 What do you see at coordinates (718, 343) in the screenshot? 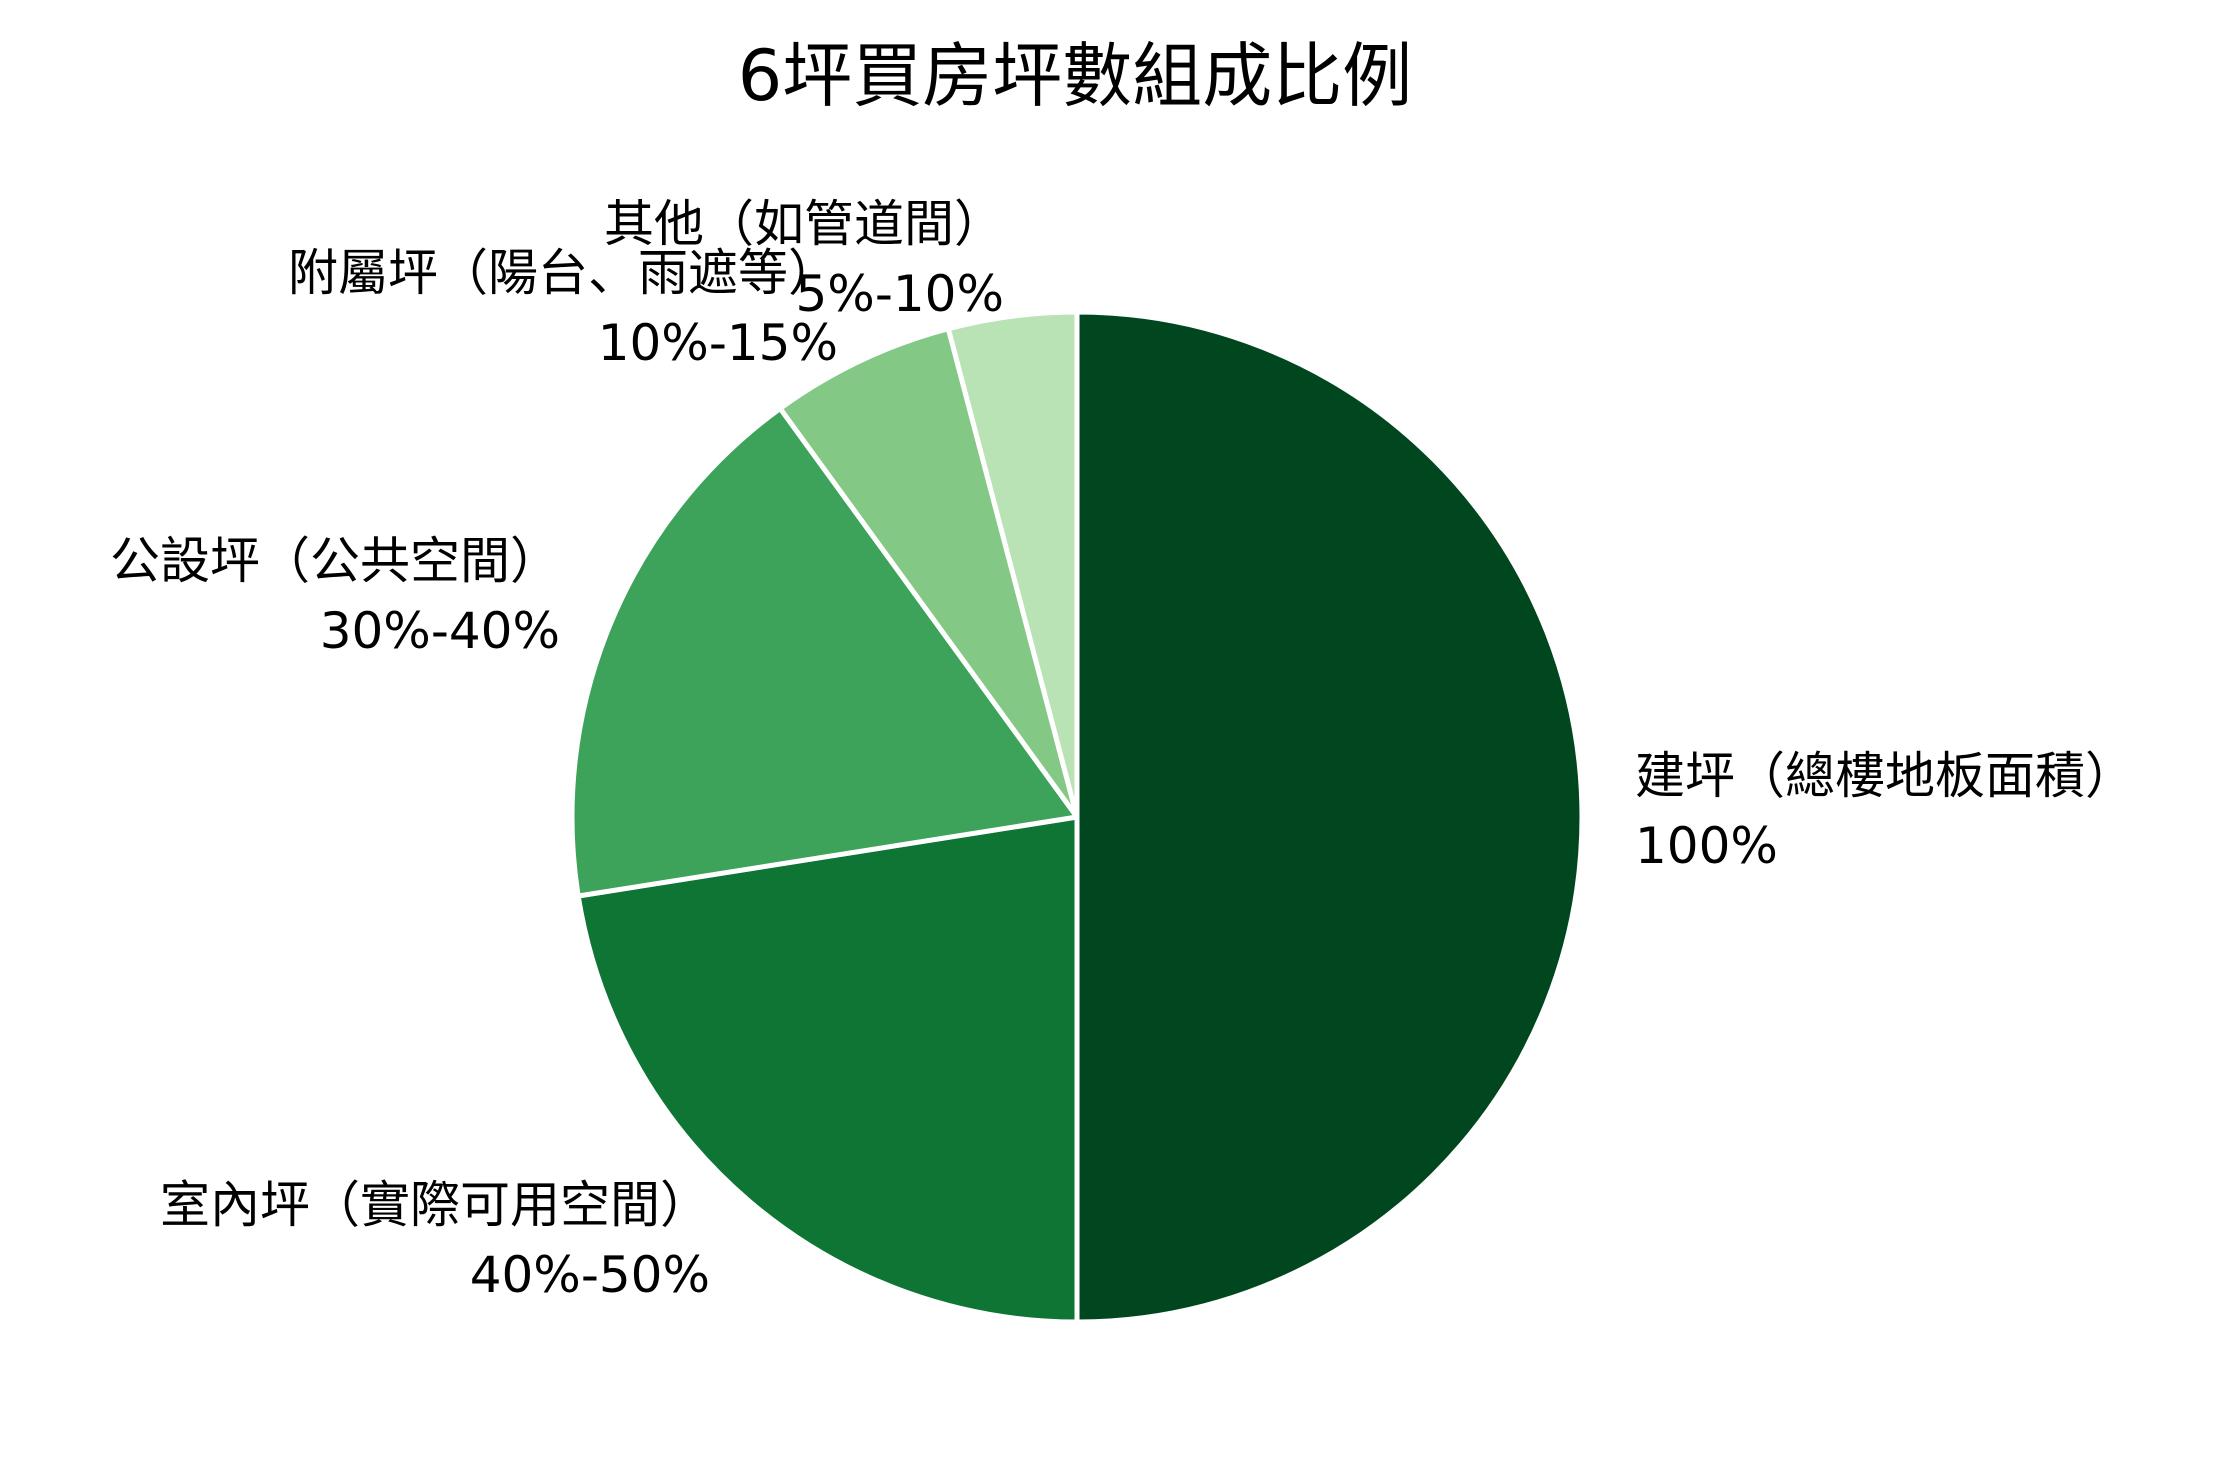
I see `slice-value-label: 10%-15%` at bounding box center [718, 343].